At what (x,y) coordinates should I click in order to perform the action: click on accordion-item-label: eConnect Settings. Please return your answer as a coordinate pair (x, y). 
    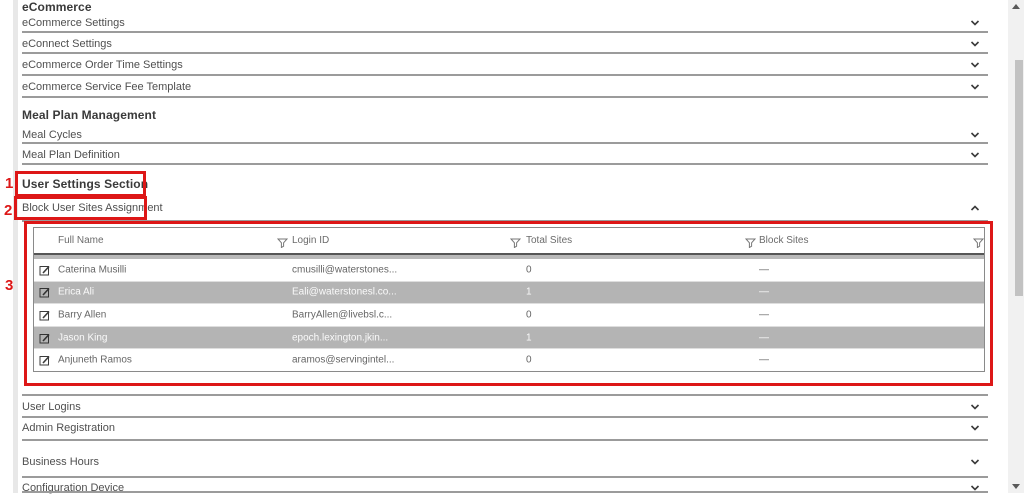
    Looking at the image, I should click on (67, 44).